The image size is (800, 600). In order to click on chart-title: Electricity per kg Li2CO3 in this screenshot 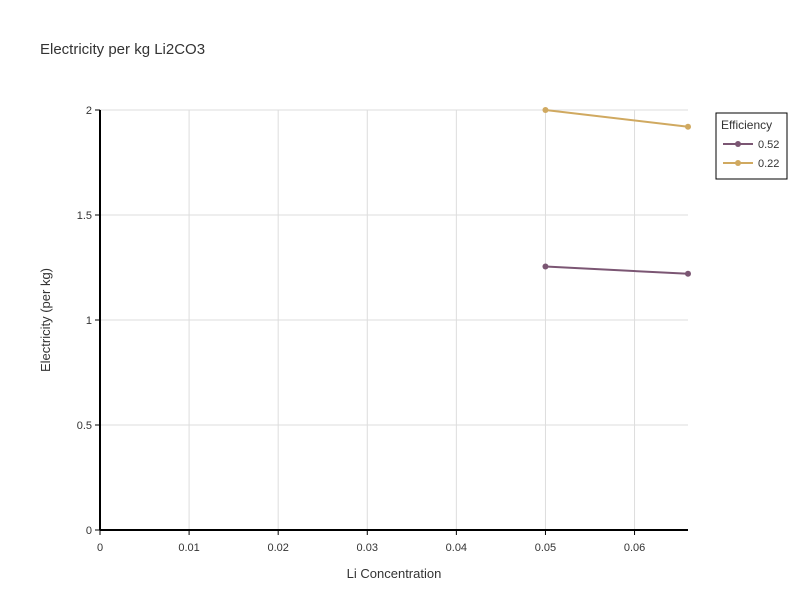, I will do `click(122, 49)`.